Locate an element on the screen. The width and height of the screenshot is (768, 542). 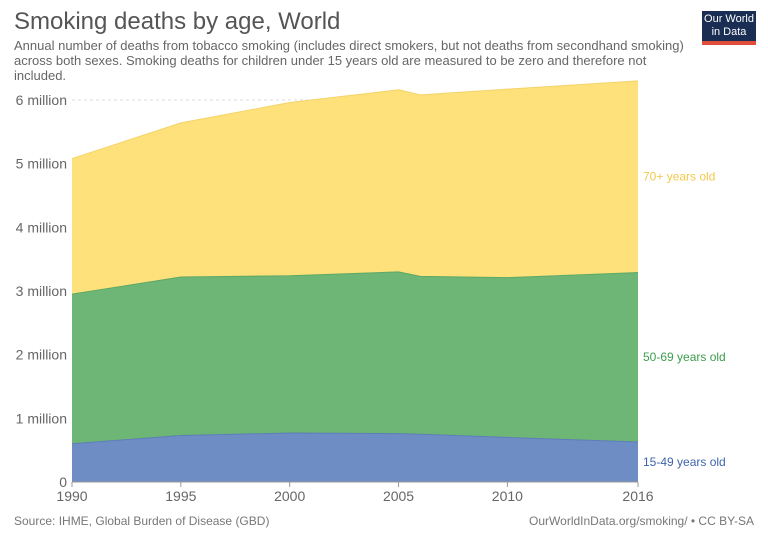
x-tick-label: 1990 is located at coordinates (71, 496).